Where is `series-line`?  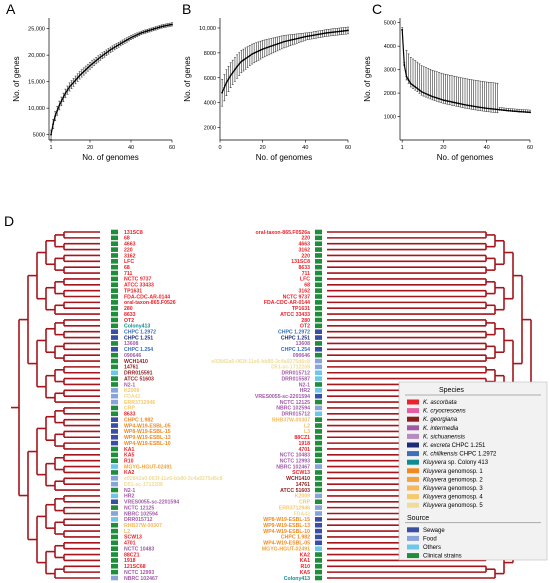 series-line is located at coordinates (111, 79).